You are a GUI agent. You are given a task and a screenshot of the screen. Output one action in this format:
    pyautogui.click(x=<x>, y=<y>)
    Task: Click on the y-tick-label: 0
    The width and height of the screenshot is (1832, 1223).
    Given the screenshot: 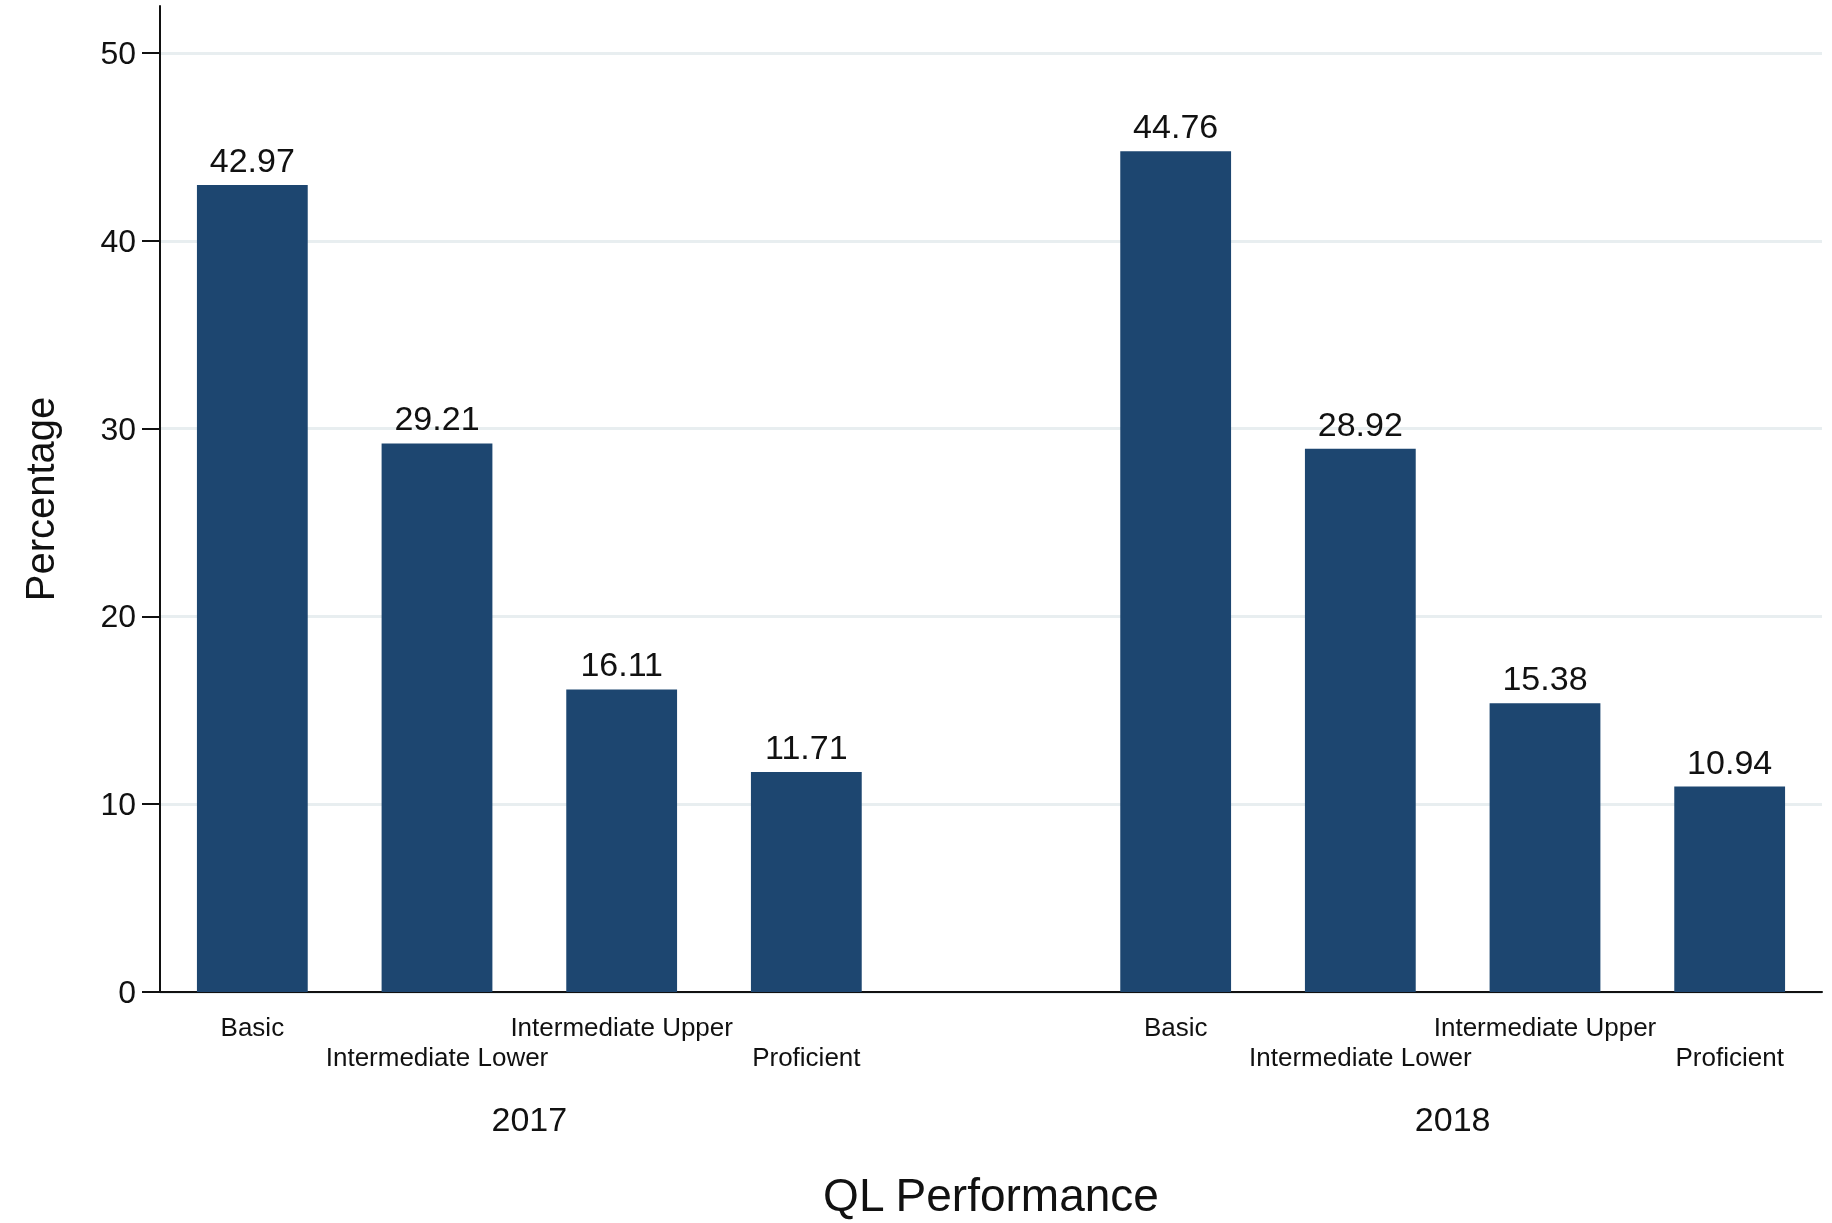 What is the action you would take?
    pyautogui.click(x=127, y=992)
    